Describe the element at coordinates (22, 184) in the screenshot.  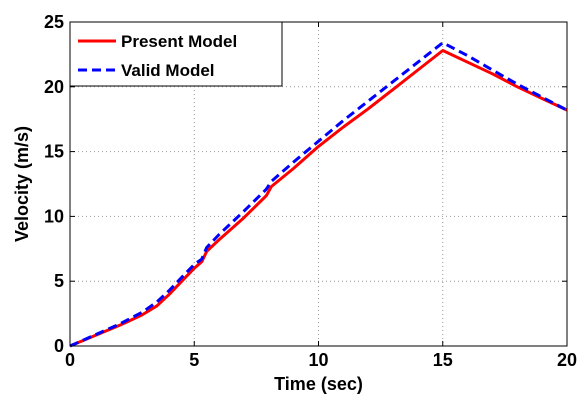
I see `y-axis-title: Velocity (m/s)` at that location.